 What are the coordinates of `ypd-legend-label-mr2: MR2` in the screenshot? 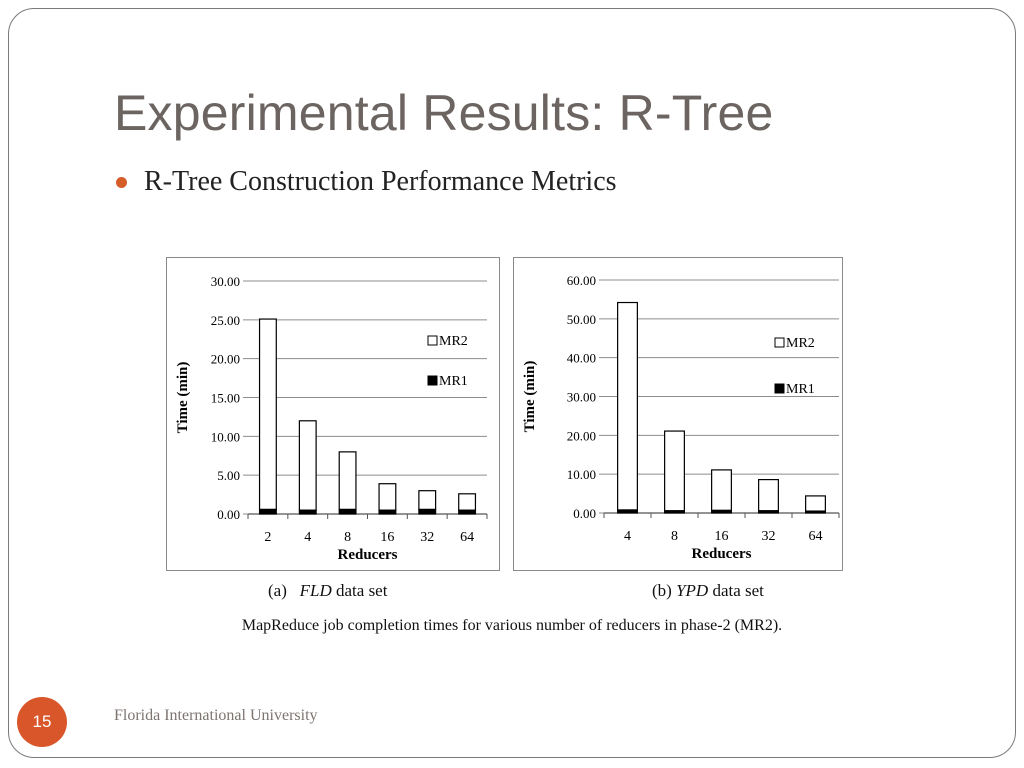 It's located at (800, 343).